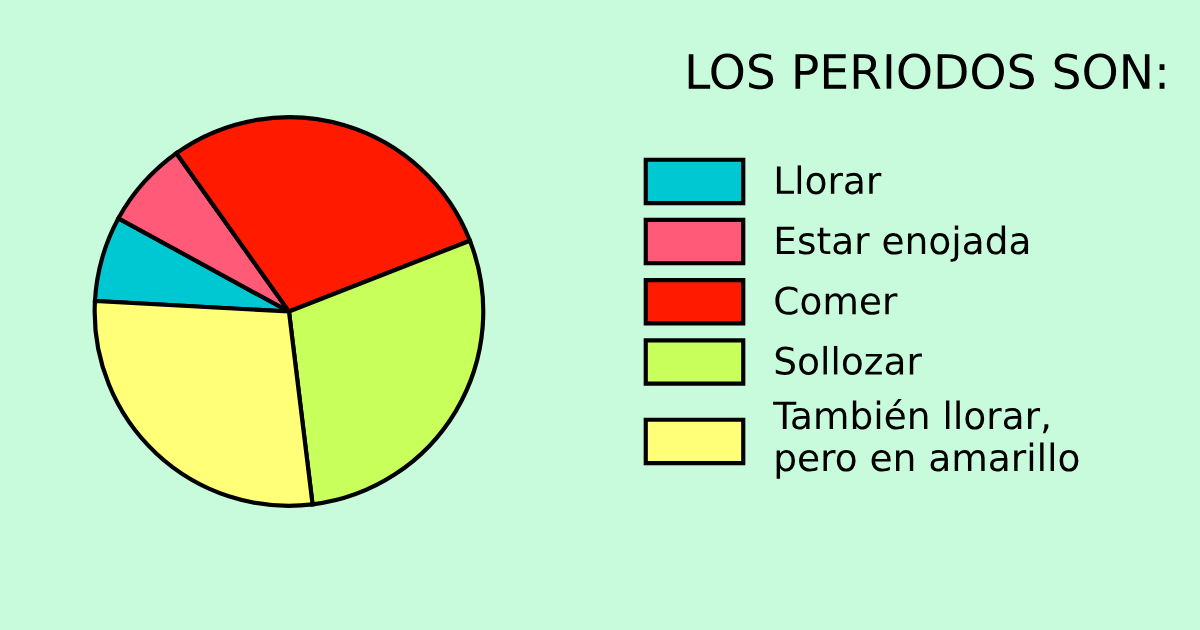  What do you see at coordinates (926, 71) in the screenshot?
I see `chart-title: LOS PERIODOS SON:` at bounding box center [926, 71].